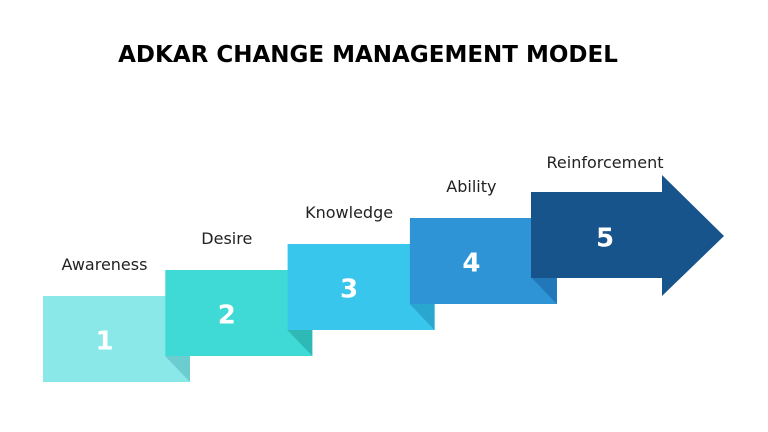 This screenshot has width=768, height=432. I want to click on step-number: 2, so click(227, 316).